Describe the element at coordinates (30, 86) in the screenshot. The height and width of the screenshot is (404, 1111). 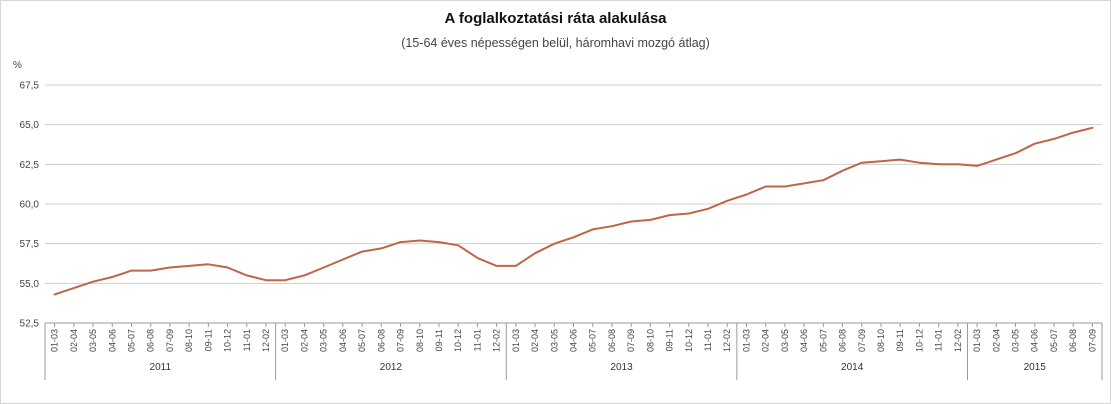
I see `y-tick-label: 67,5` at that location.